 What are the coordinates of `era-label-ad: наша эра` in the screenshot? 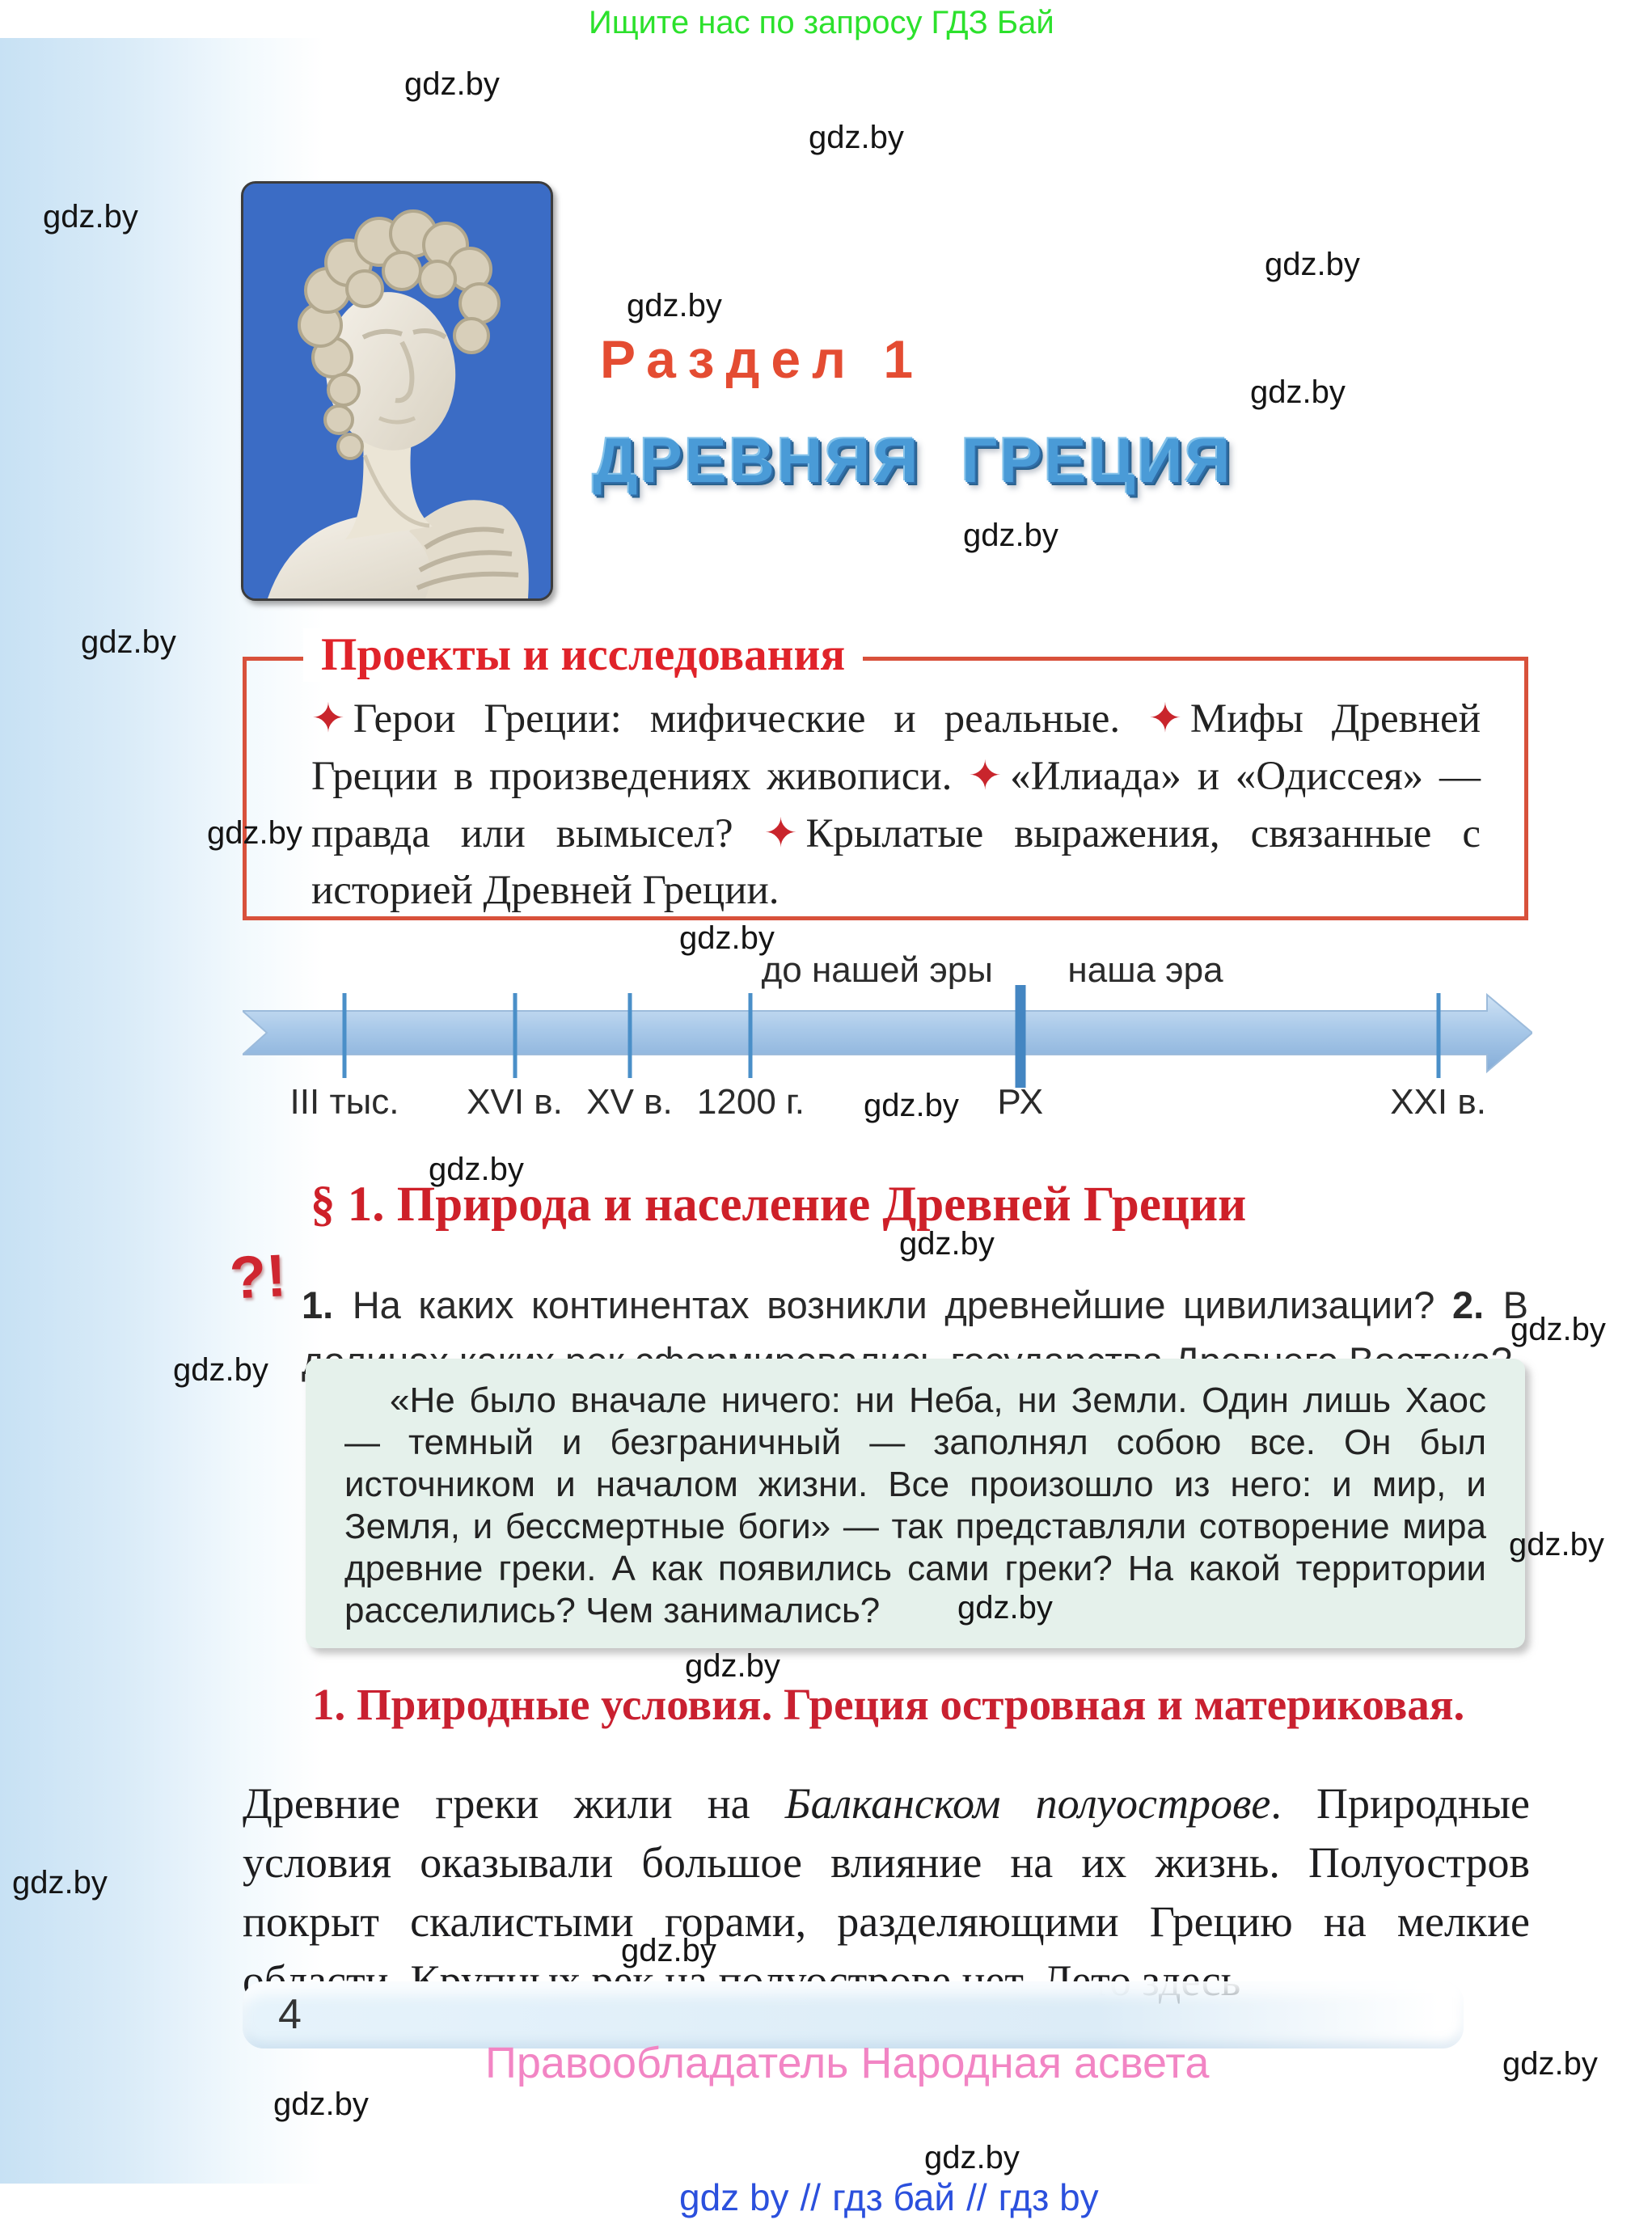 It's located at (1145, 970).